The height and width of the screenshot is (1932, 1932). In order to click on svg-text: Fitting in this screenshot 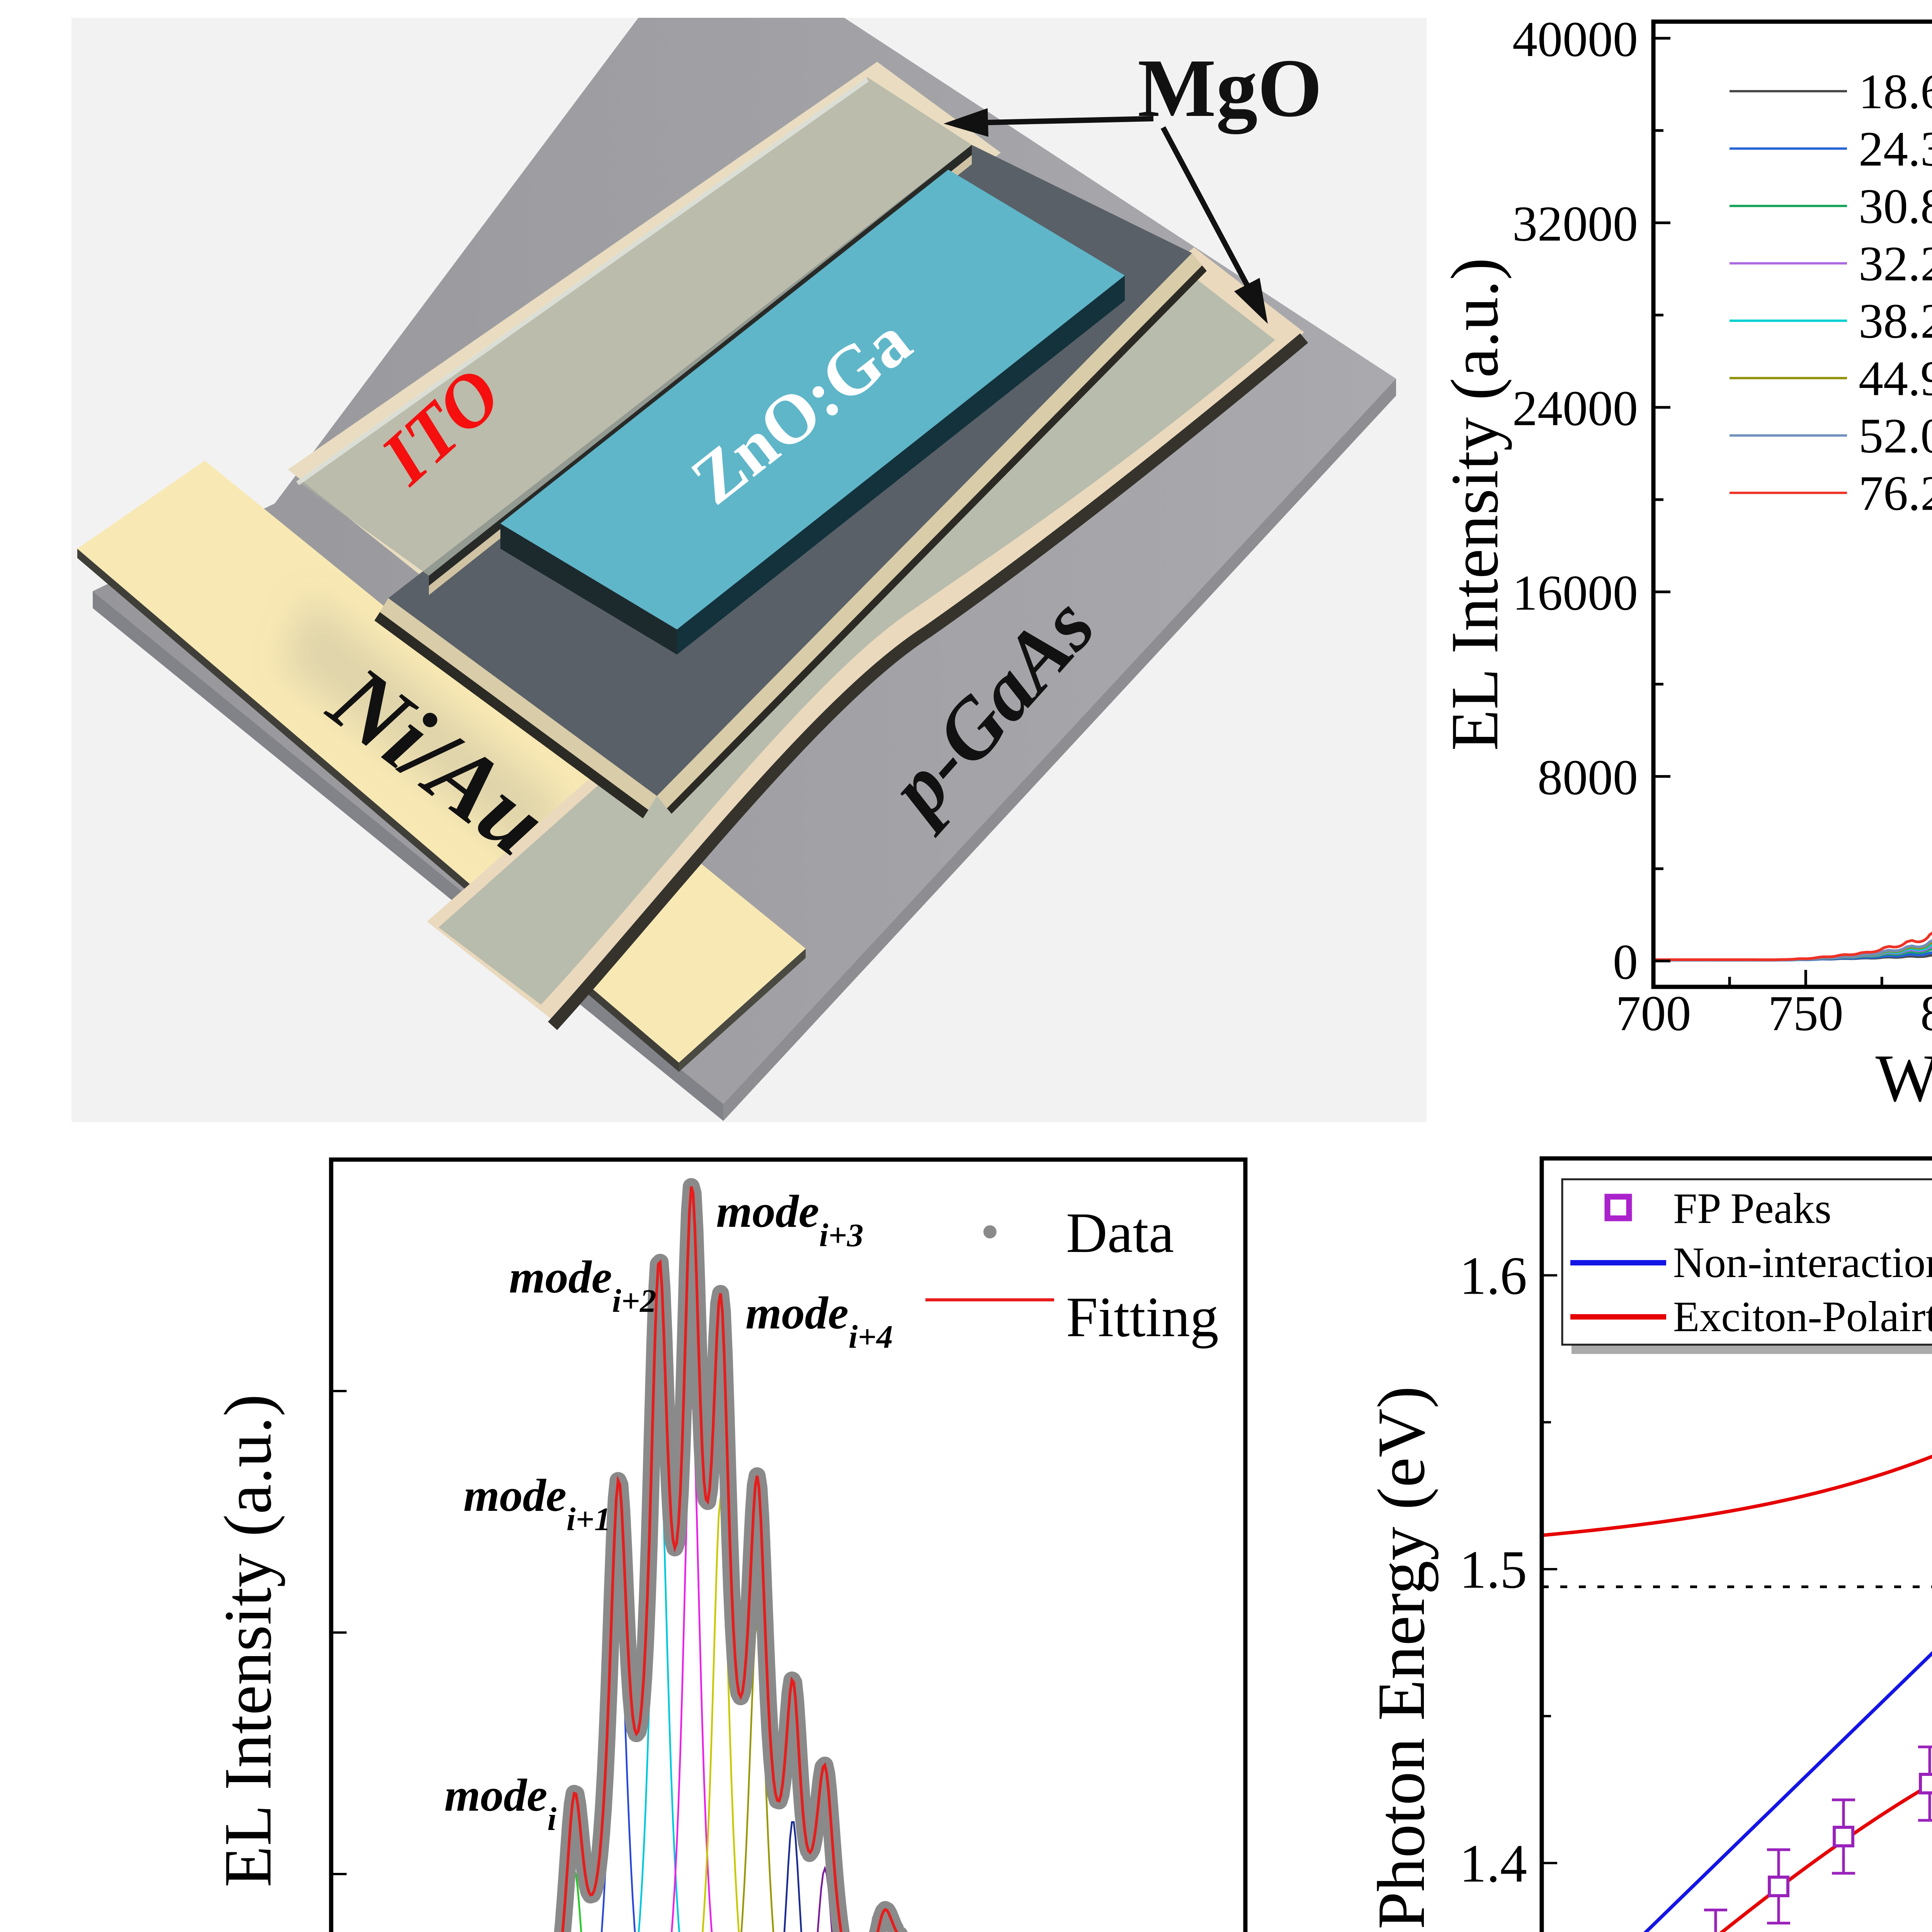, I will do `click(1142, 1318)`.